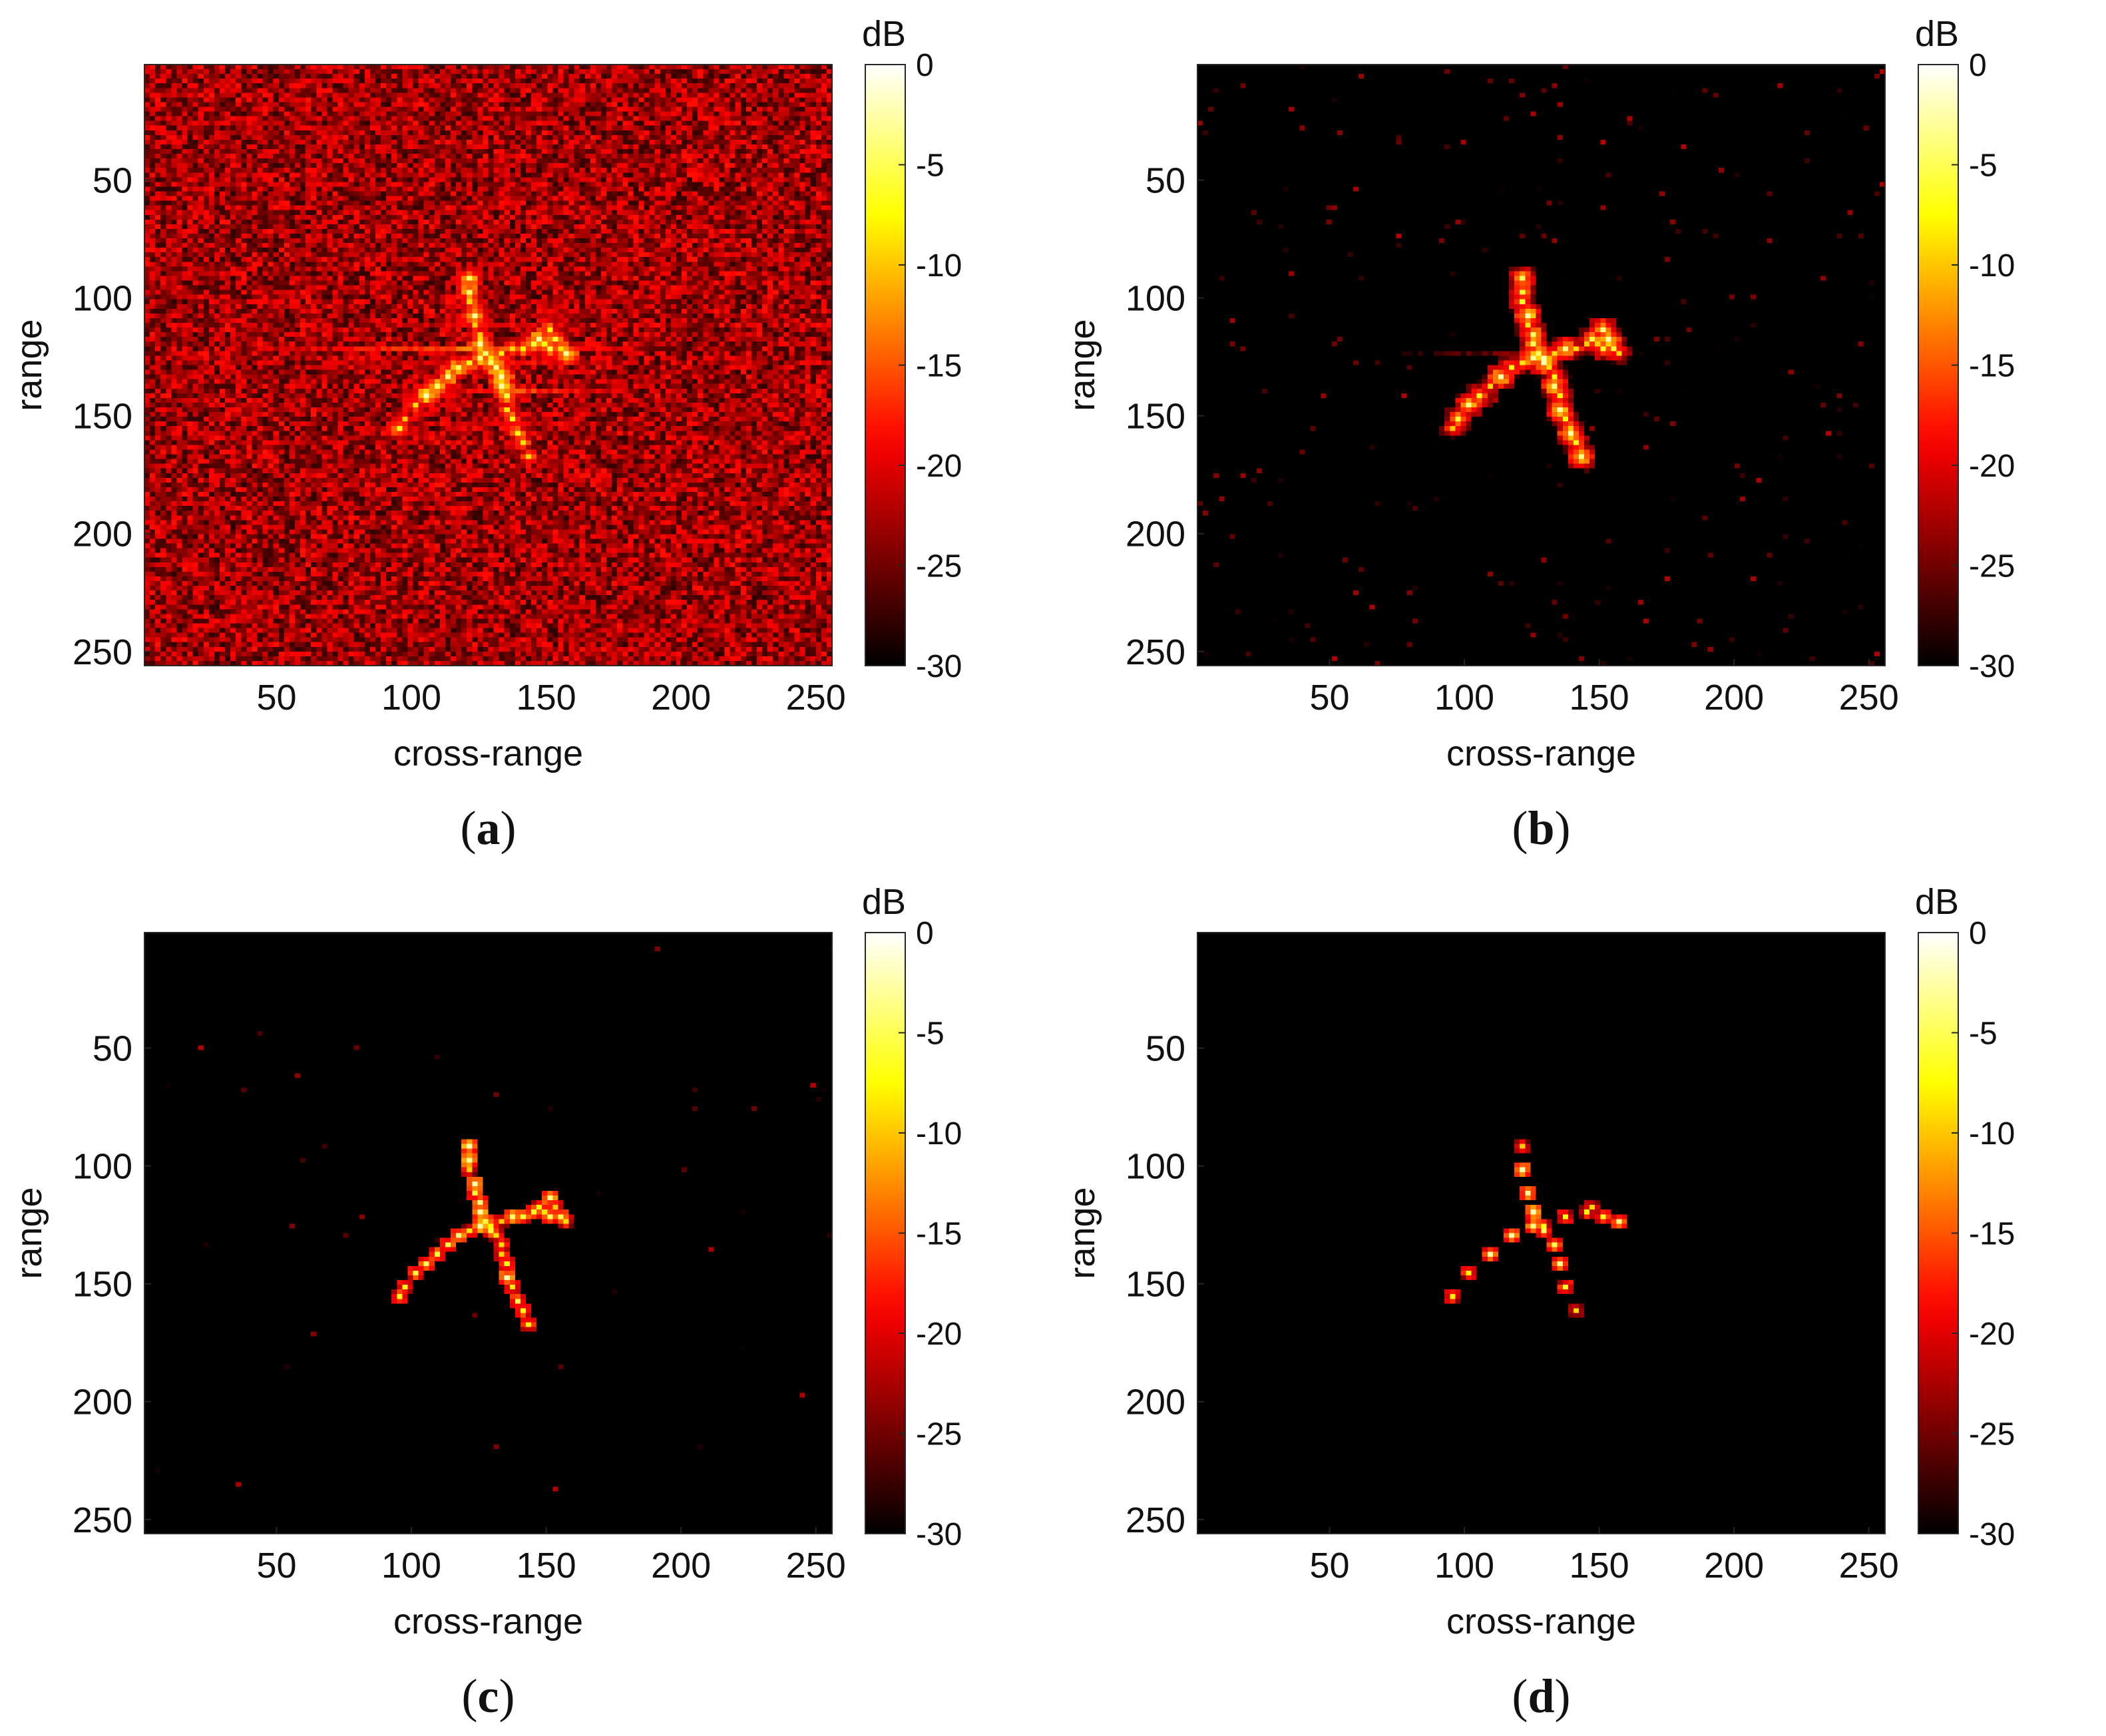  I want to click on caption-letter: c, so click(489, 1696).